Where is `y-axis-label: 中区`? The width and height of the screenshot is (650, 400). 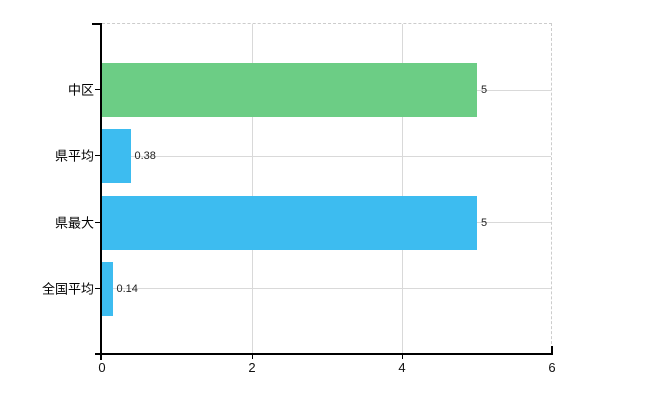
y-axis-label: 中区 is located at coordinates (80, 90).